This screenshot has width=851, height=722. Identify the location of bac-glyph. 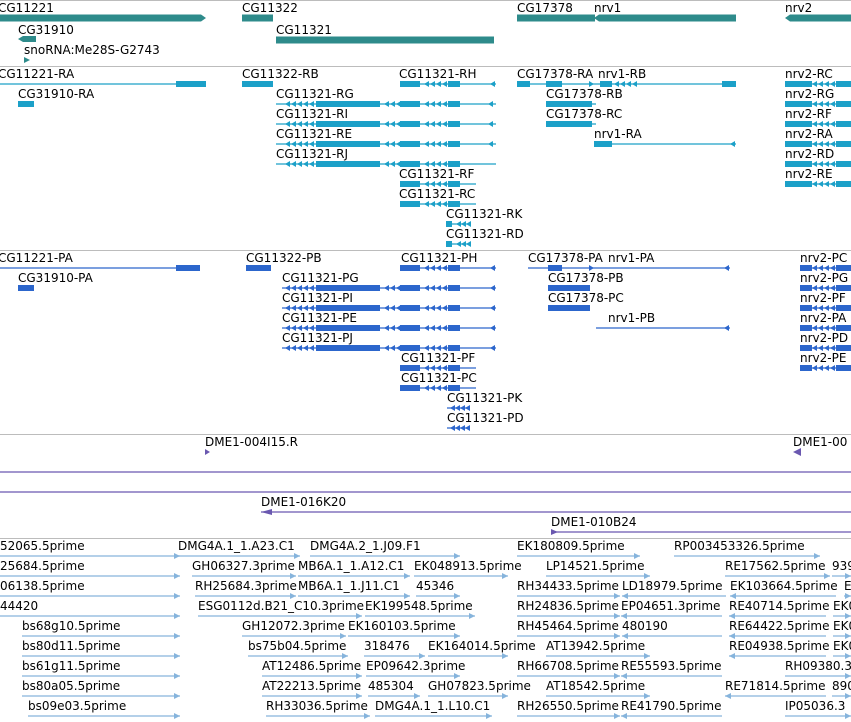
(425, 486).